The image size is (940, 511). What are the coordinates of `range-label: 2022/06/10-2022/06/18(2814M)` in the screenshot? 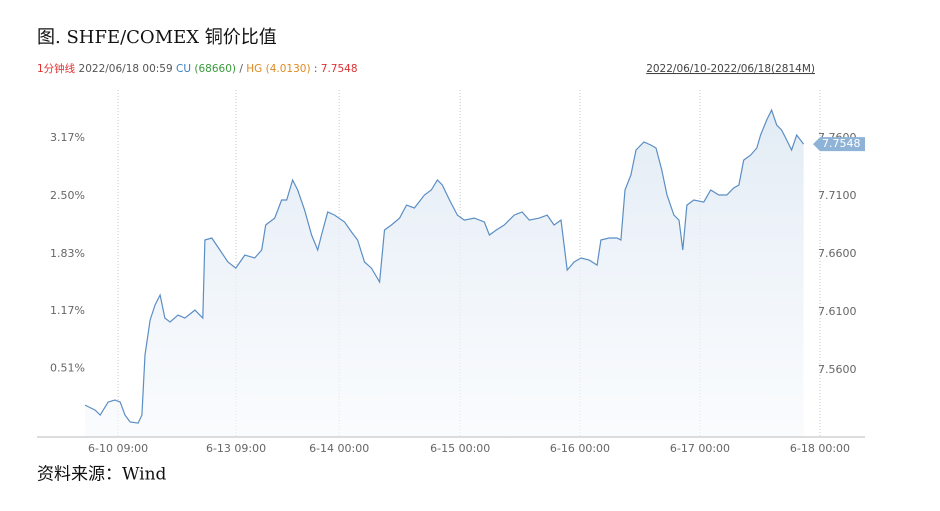 It's located at (730, 69).